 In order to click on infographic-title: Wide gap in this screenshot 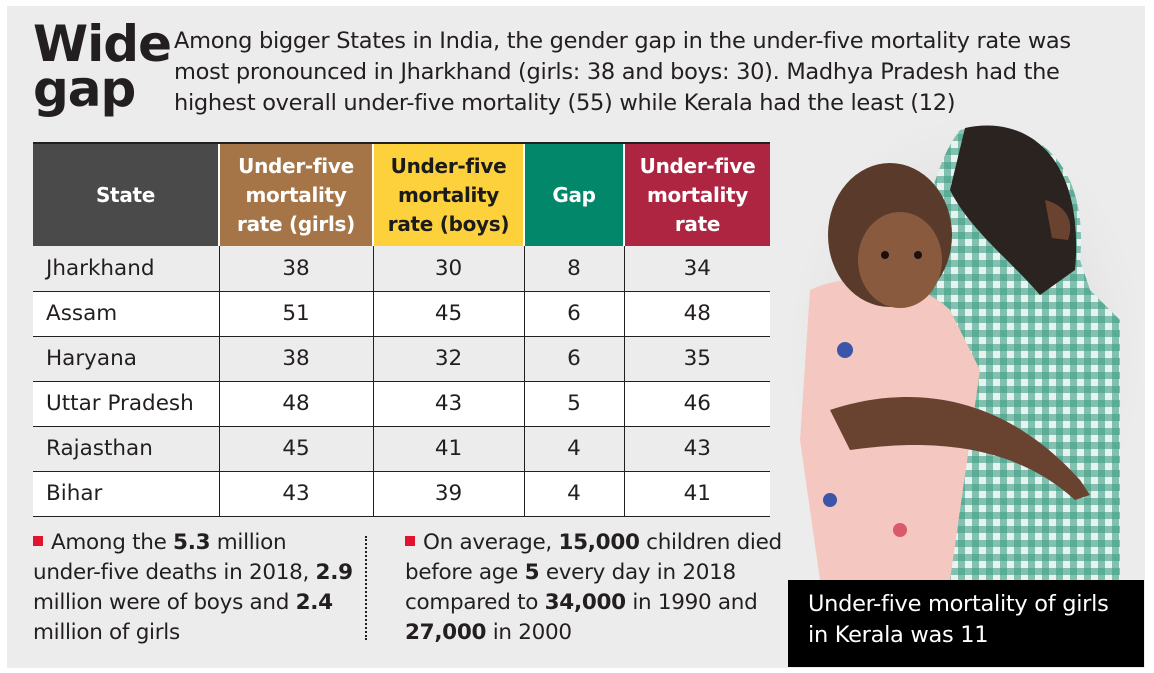, I will do `click(102, 66)`.